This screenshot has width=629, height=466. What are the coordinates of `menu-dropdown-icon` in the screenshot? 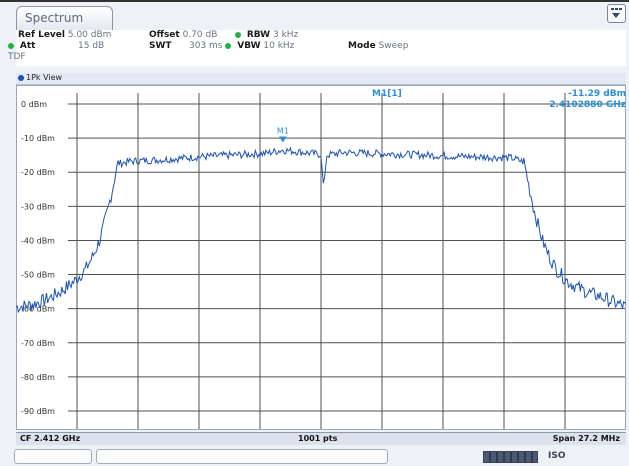 It's located at (616, 13).